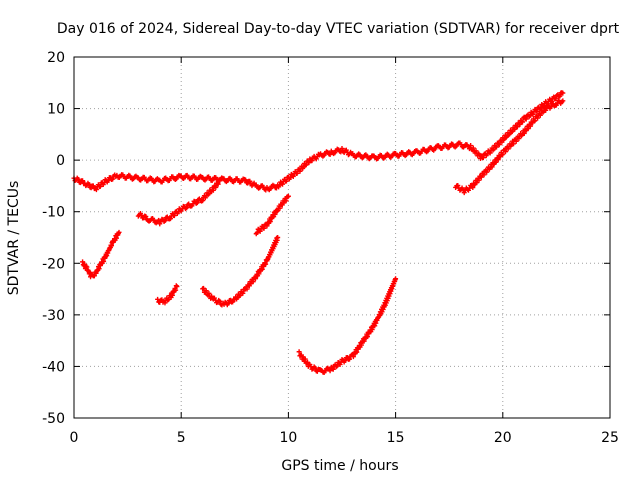  Describe the element at coordinates (396, 438) in the screenshot. I see `x-tick-label: 15` at that location.